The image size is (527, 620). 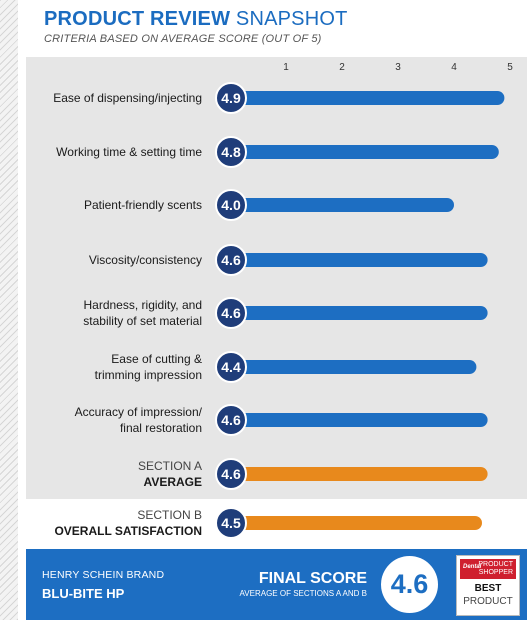 I want to click on badge-product-shopper: PRODUCT SHOPPER, so click(x=495, y=568).